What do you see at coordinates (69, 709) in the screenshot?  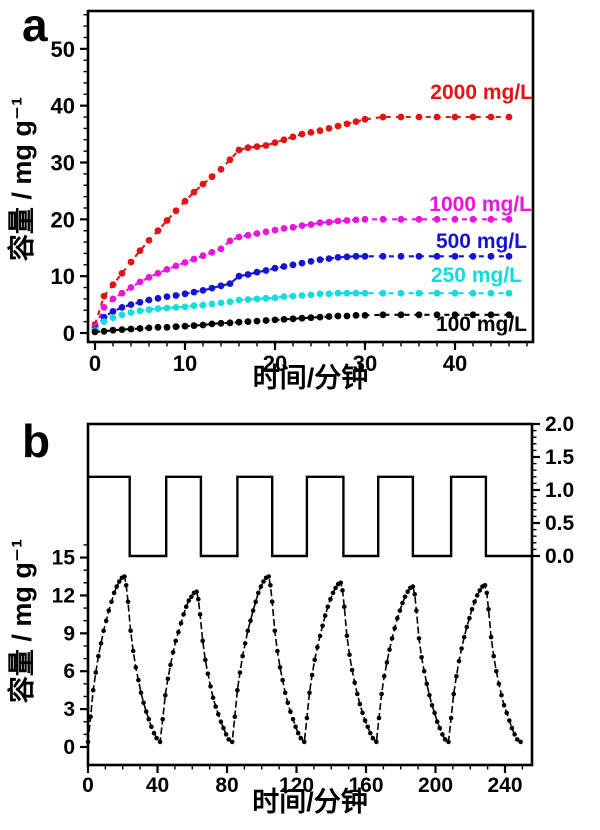 I see `b-y-left-tick-label: 3` at bounding box center [69, 709].